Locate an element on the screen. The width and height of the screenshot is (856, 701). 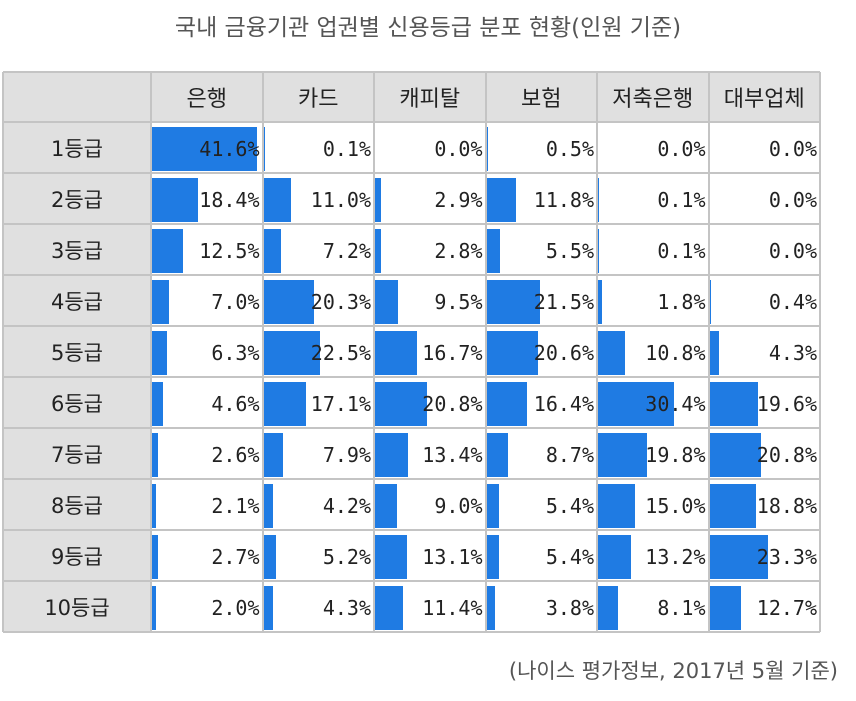
data-cell: 17.1% is located at coordinates (318, 402).